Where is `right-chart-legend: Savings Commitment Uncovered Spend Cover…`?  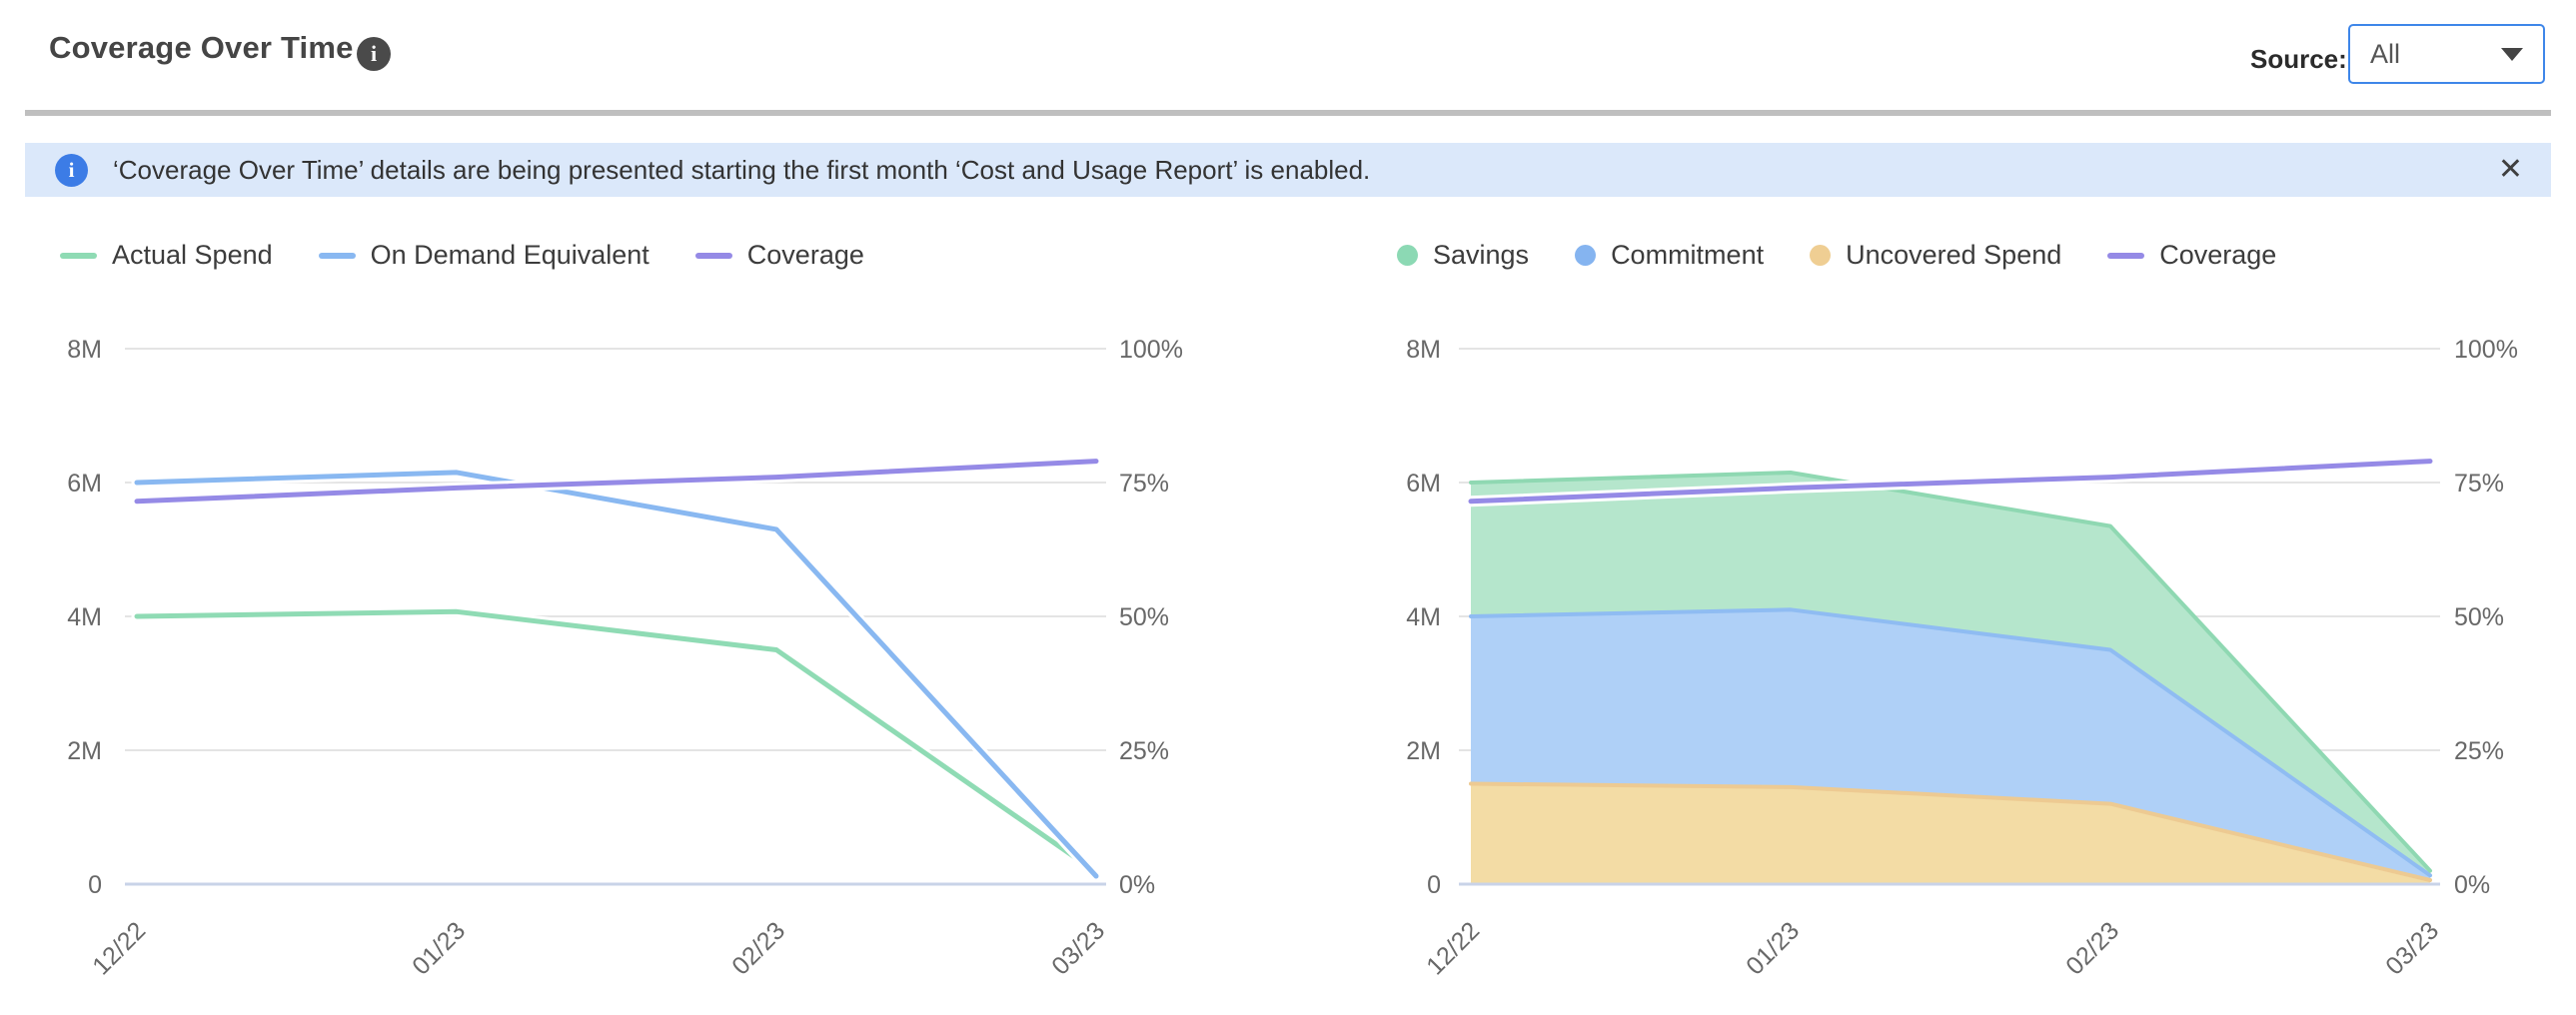
right-chart-legend: Savings Commitment Uncovered Spend Cover… is located at coordinates (1836, 256).